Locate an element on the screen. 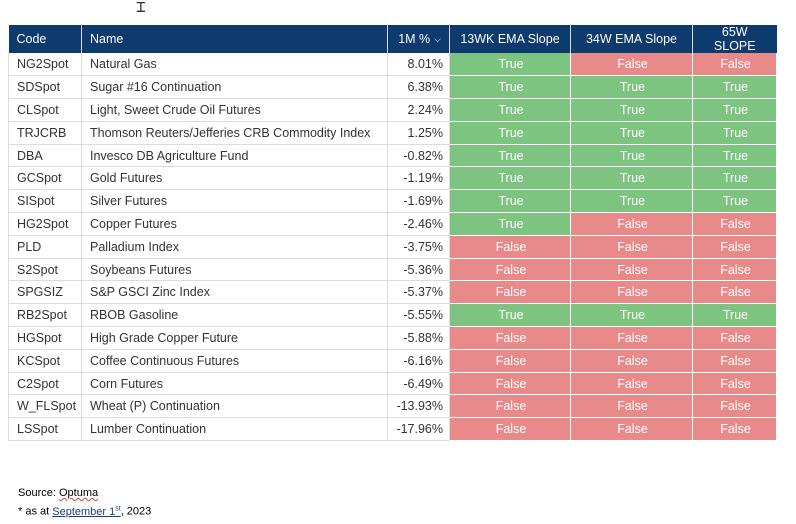 Image resolution: width=796 pixels, height=524 pixels. cell-name: High Grade Copper Future is located at coordinates (234, 338).